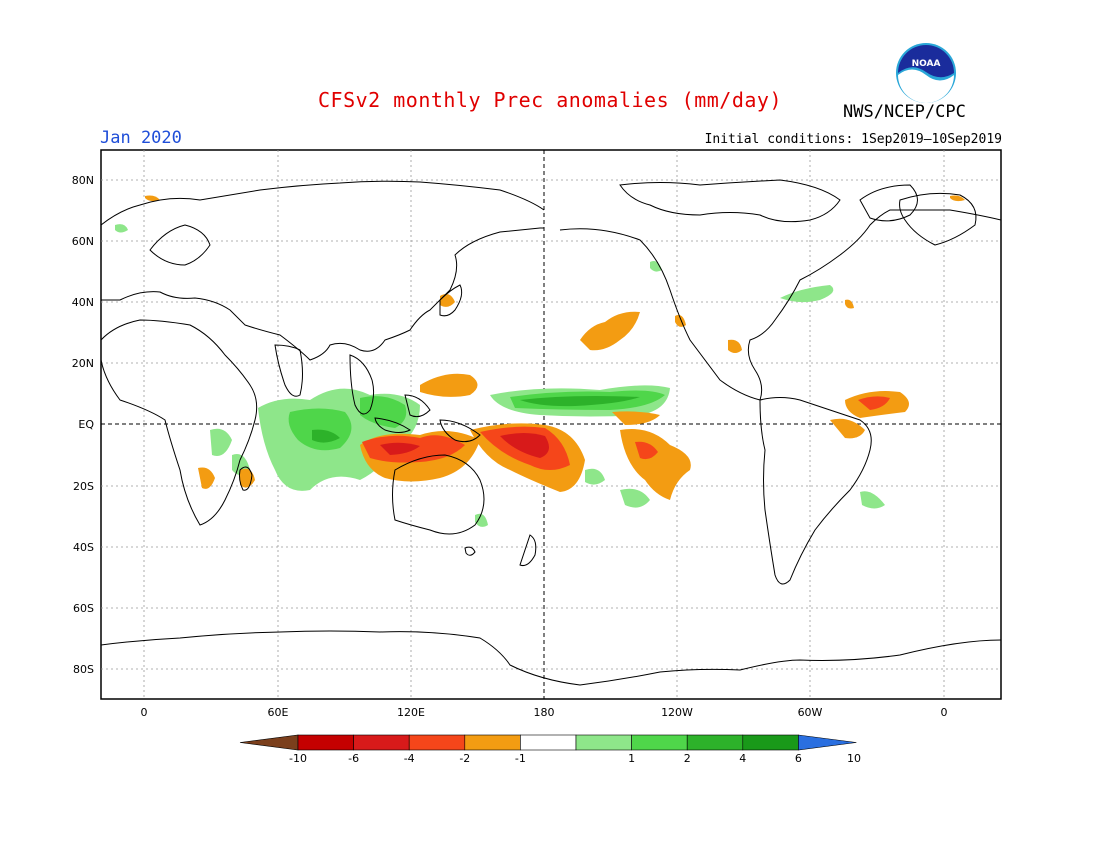 The image size is (1100, 850). What do you see at coordinates (409, 758) in the screenshot?
I see `colorbar-tick-label: -4` at bounding box center [409, 758].